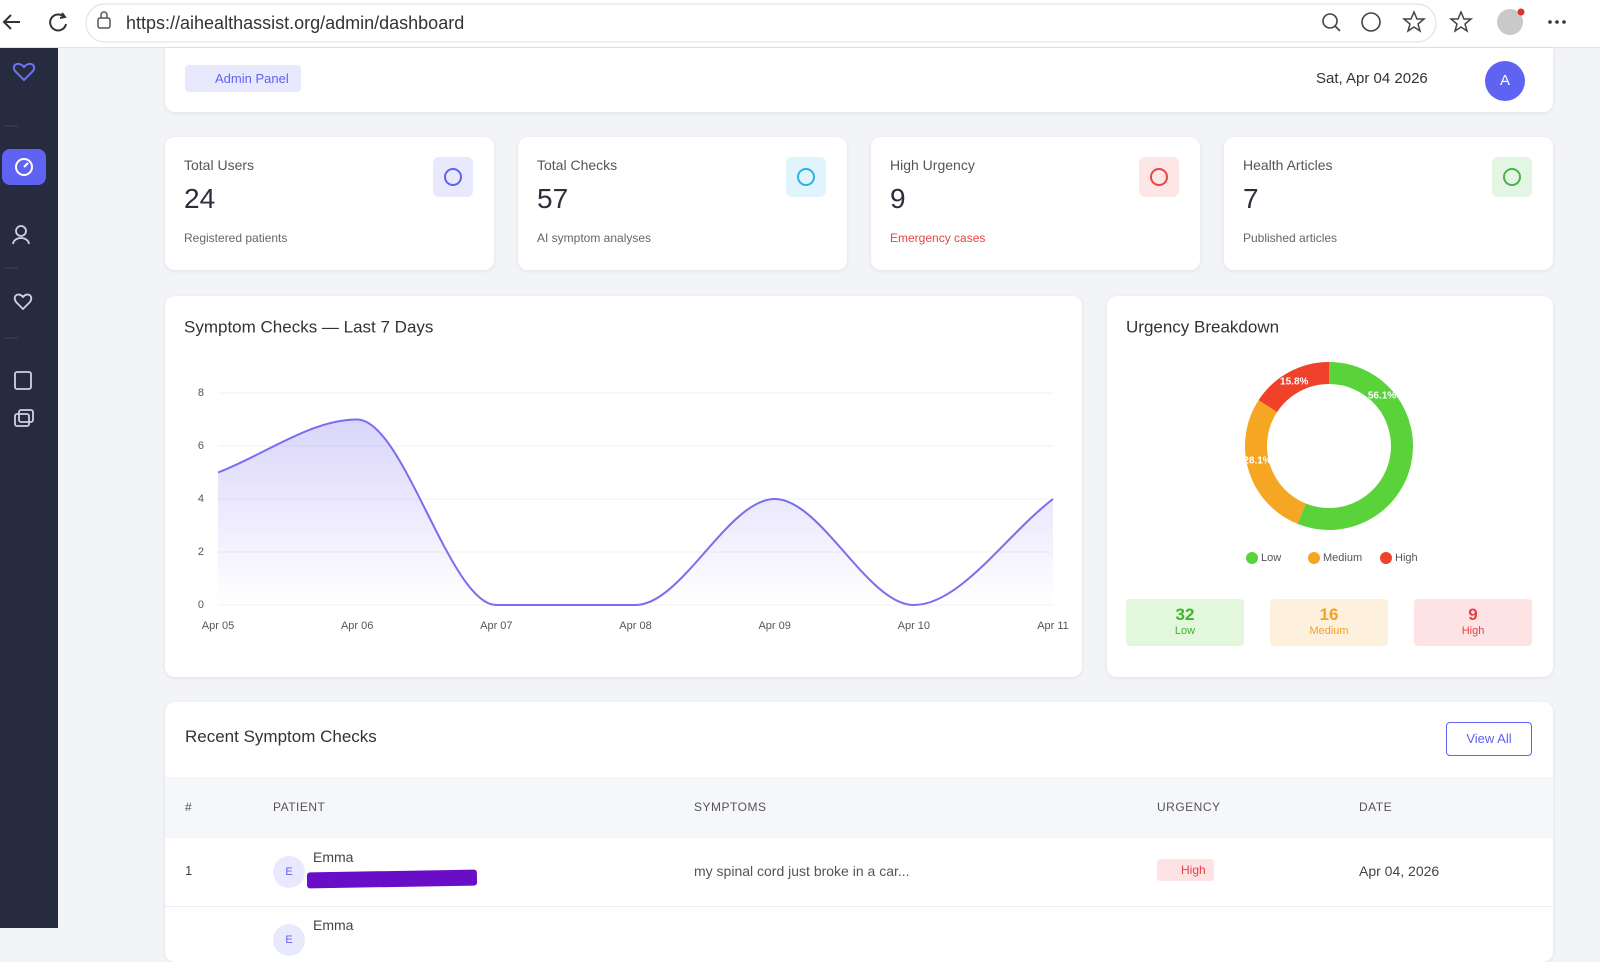 The height and width of the screenshot is (962, 1600). I want to click on stat-label: Health Articles, so click(1288, 165).